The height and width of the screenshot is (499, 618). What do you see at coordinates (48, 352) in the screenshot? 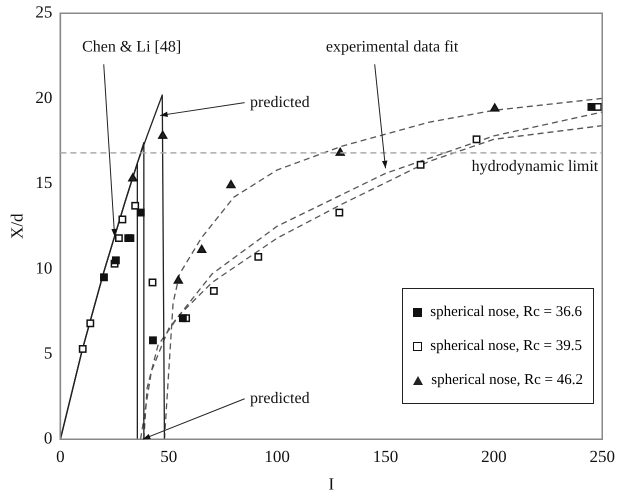
I see `y-tick-label: 5` at bounding box center [48, 352].